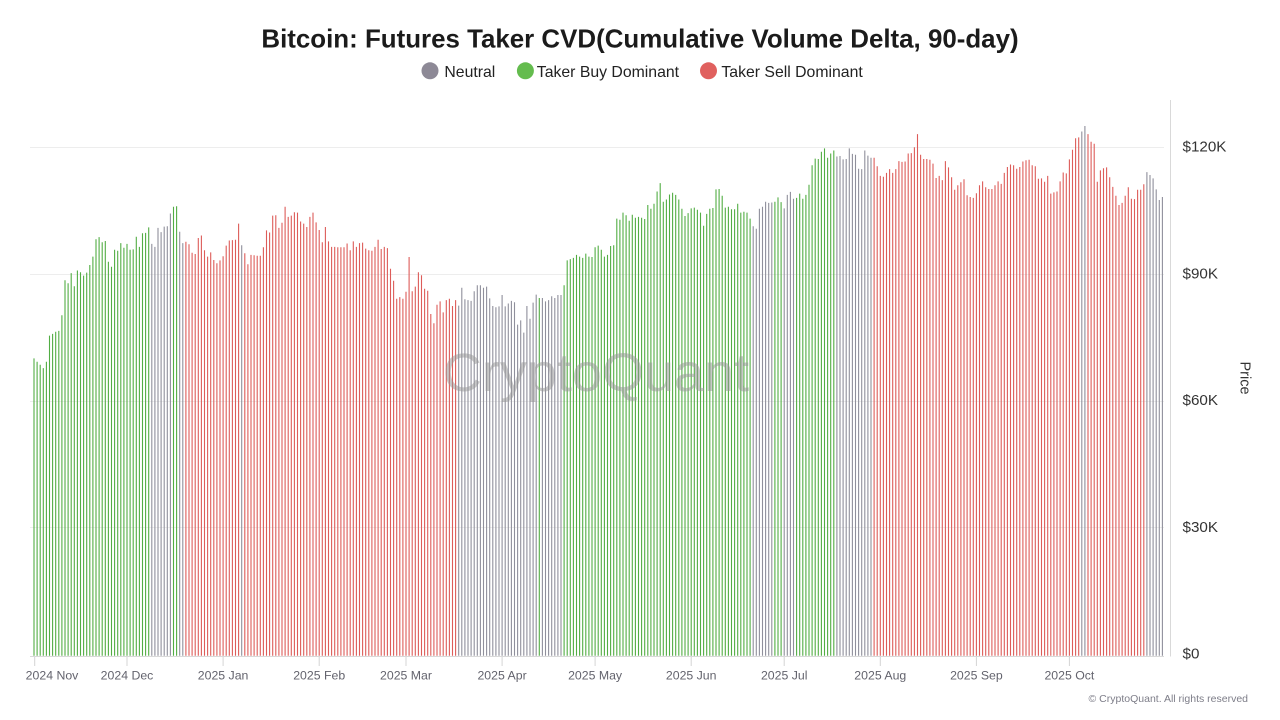 The height and width of the screenshot is (720, 1280). Describe the element at coordinates (1200, 274) in the screenshot. I see `svg-text: $90K` at that location.